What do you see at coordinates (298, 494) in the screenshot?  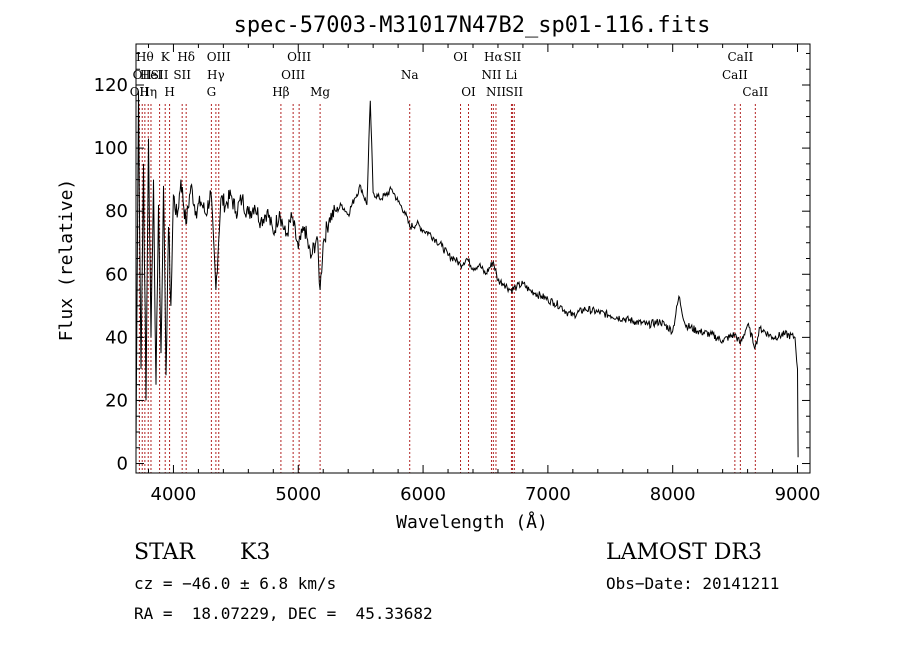 I see `x-tick-label: 5000` at bounding box center [298, 494].